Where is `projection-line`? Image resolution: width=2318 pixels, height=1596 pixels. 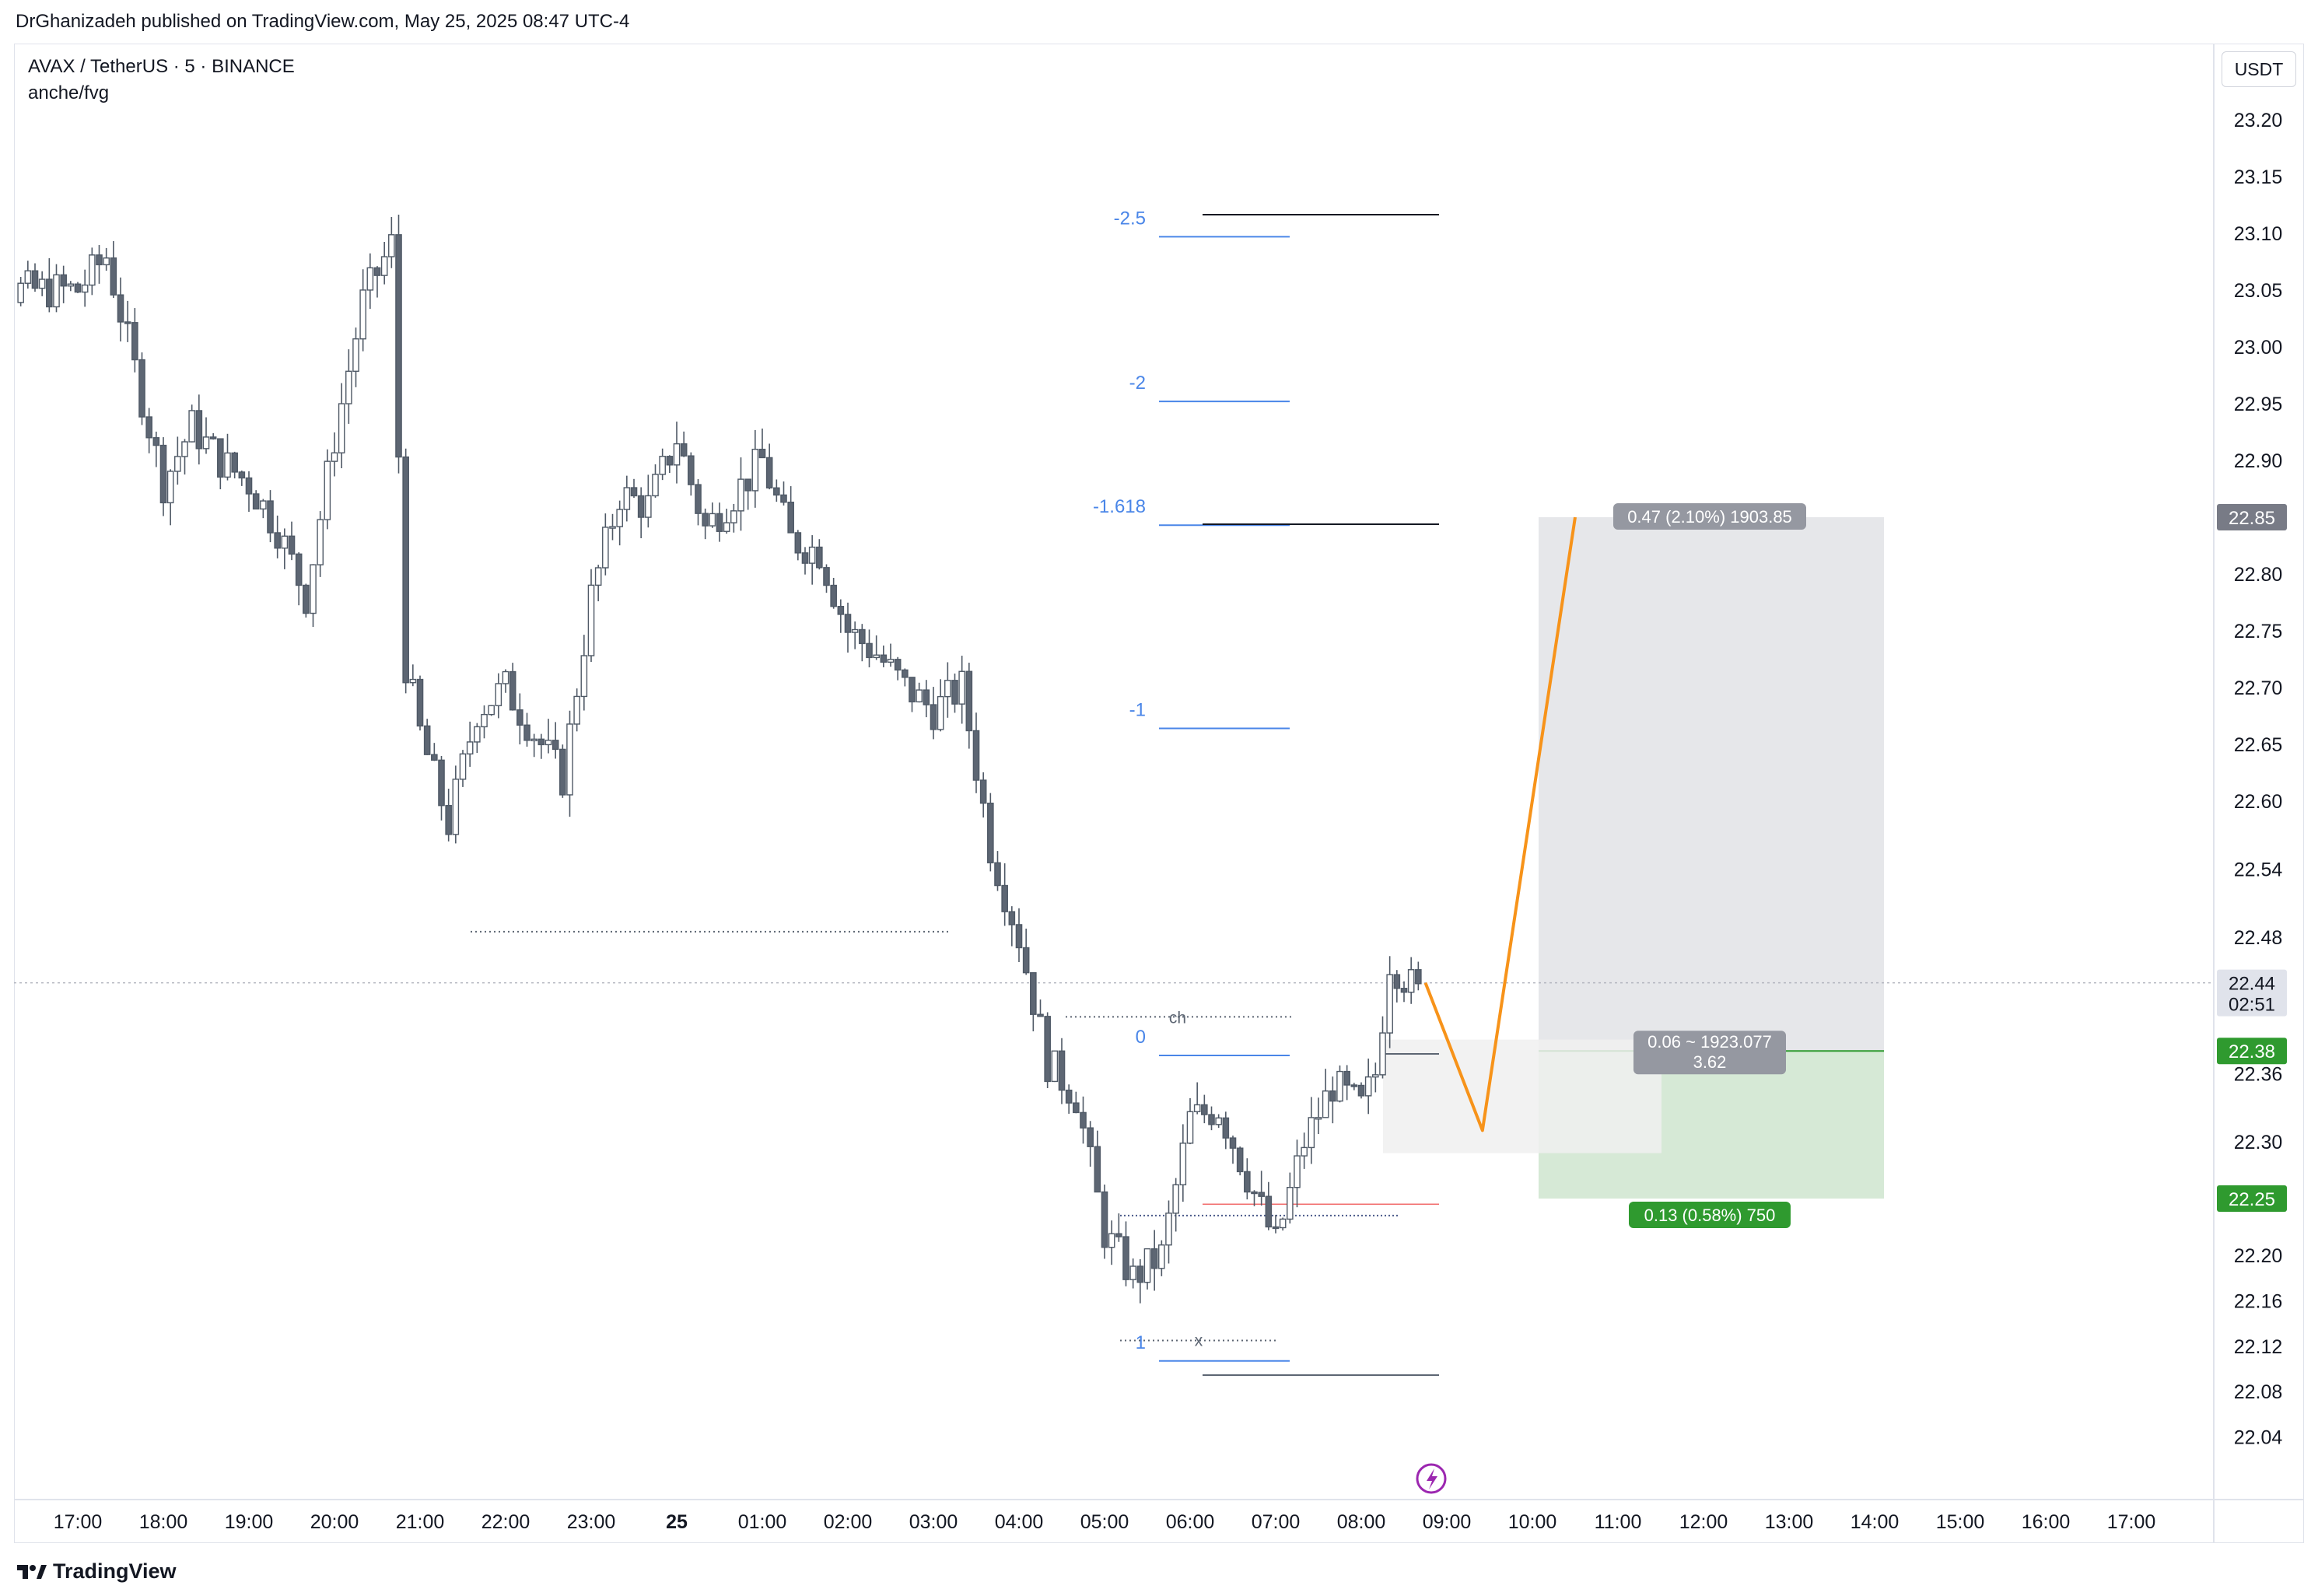
projection-line is located at coordinates (1500, 824).